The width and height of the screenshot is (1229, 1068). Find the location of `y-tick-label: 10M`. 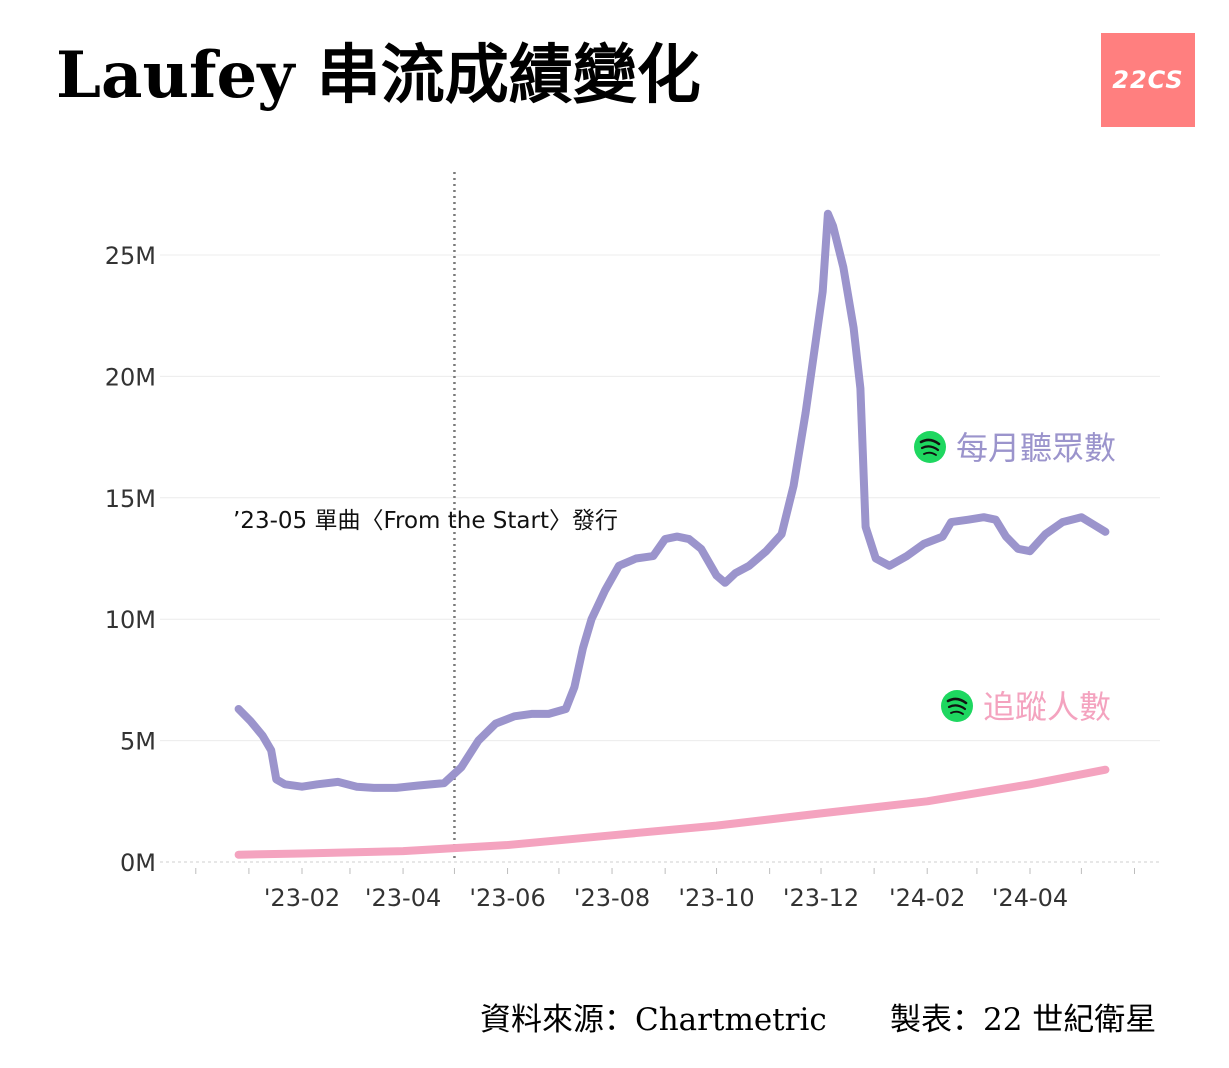

y-tick-label: 10M is located at coordinates (130, 620).